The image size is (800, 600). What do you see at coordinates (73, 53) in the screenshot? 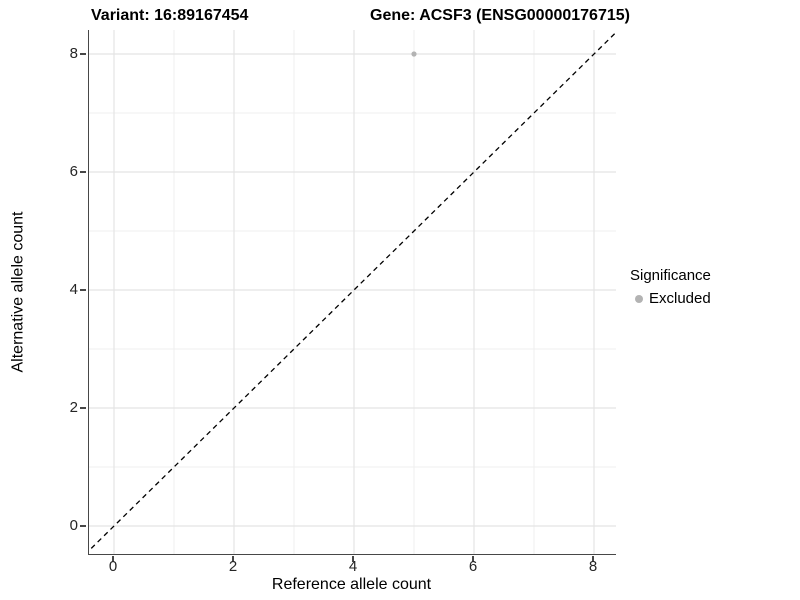
I see `y-tick-label: 8` at bounding box center [73, 53].